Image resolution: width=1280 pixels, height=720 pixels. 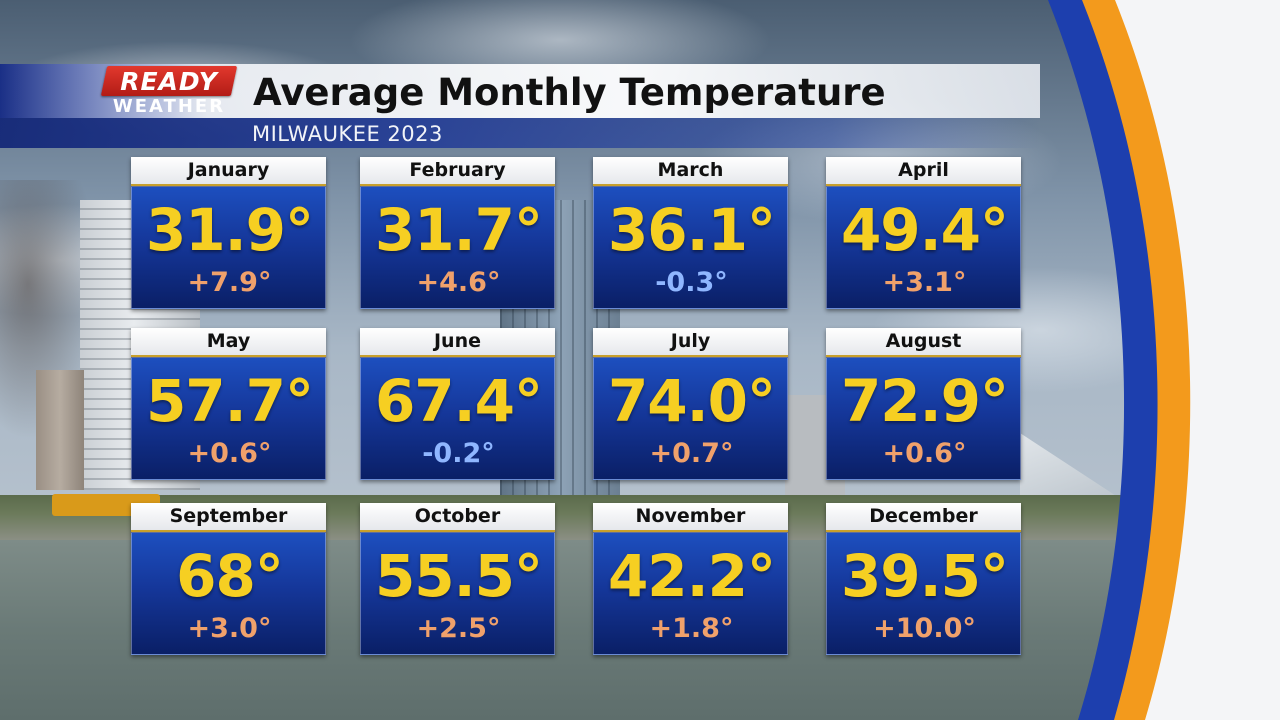 I want to click on average-temperature: 31.9°, so click(x=229, y=230).